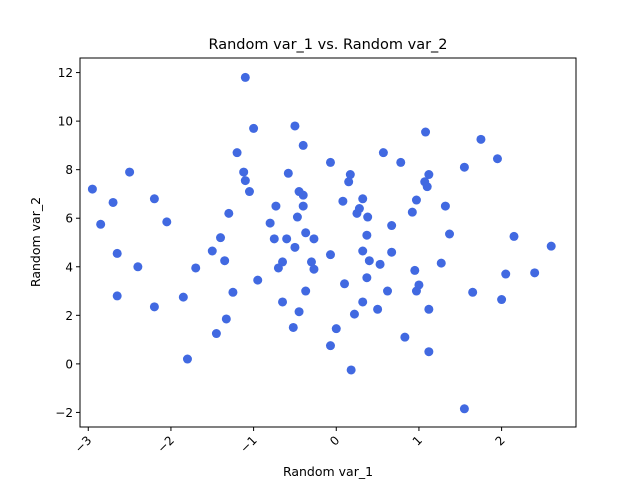 Image resolution: width=640 pixels, height=480 pixels. Describe the element at coordinates (328, 471) in the screenshot. I see `x-axis-label: Random var_1` at that location.